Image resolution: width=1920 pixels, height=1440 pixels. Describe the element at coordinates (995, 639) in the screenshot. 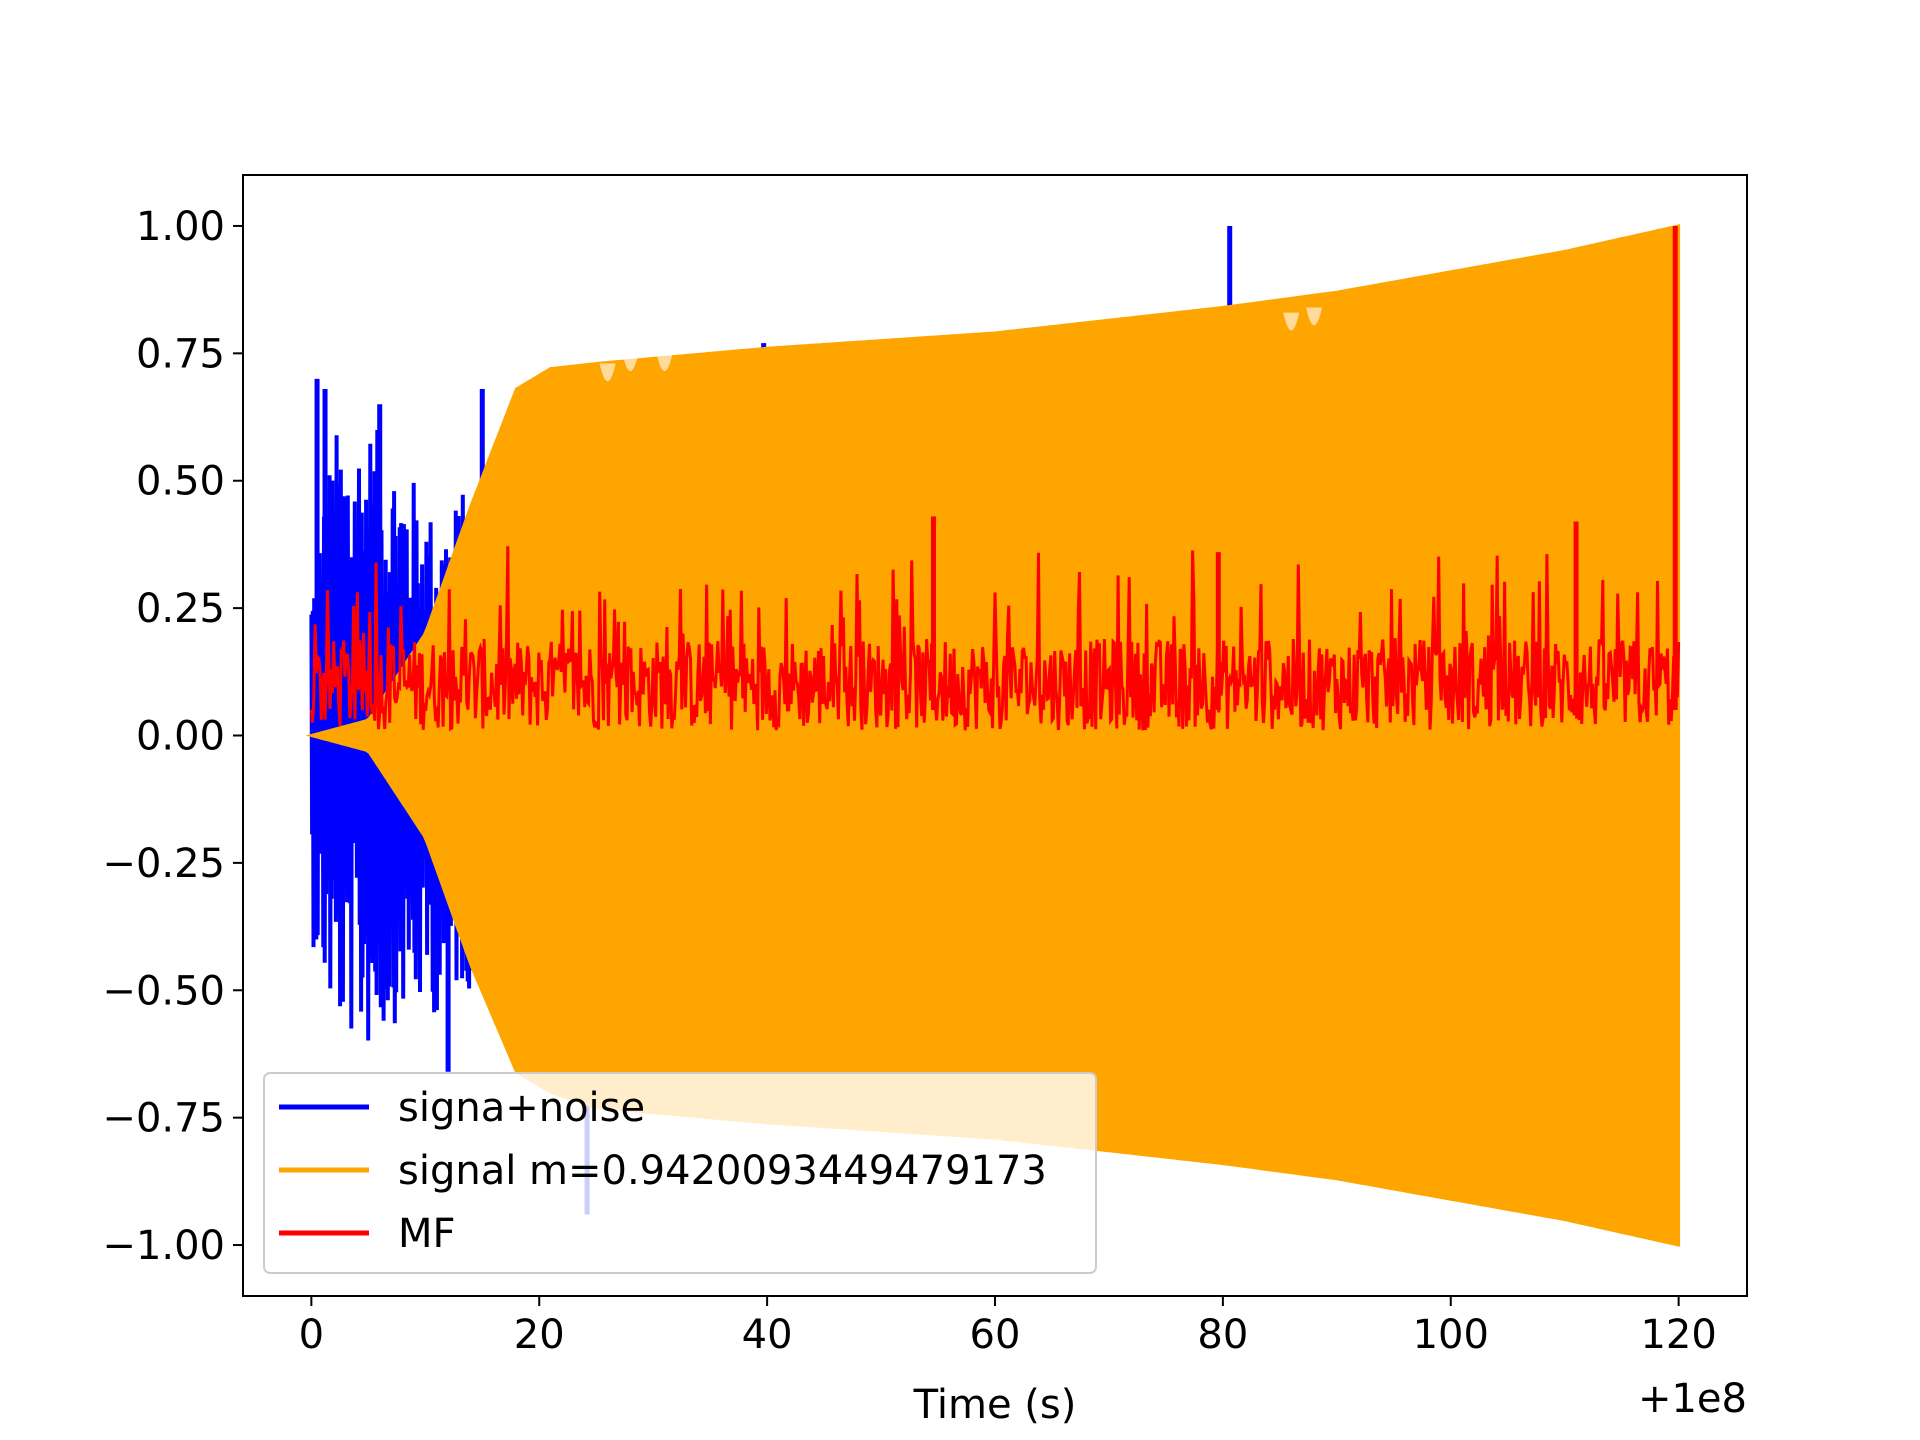

I see `series-mf-line` at that location.